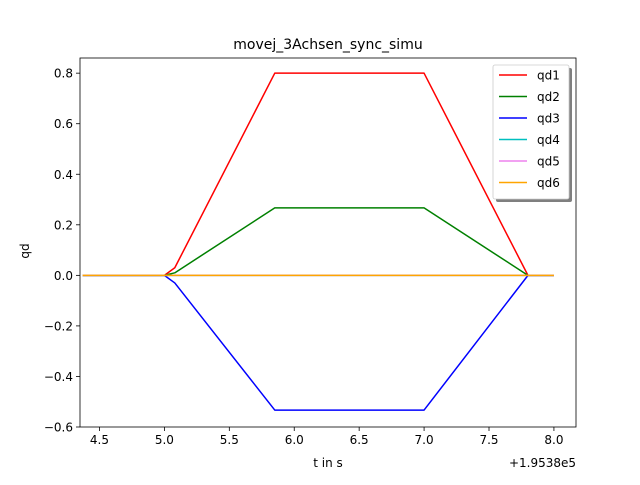 Image resolution: width=640 pixels, height=485 pixels. I want to click on legend-label-qd2: qd2, so click(548, 97).